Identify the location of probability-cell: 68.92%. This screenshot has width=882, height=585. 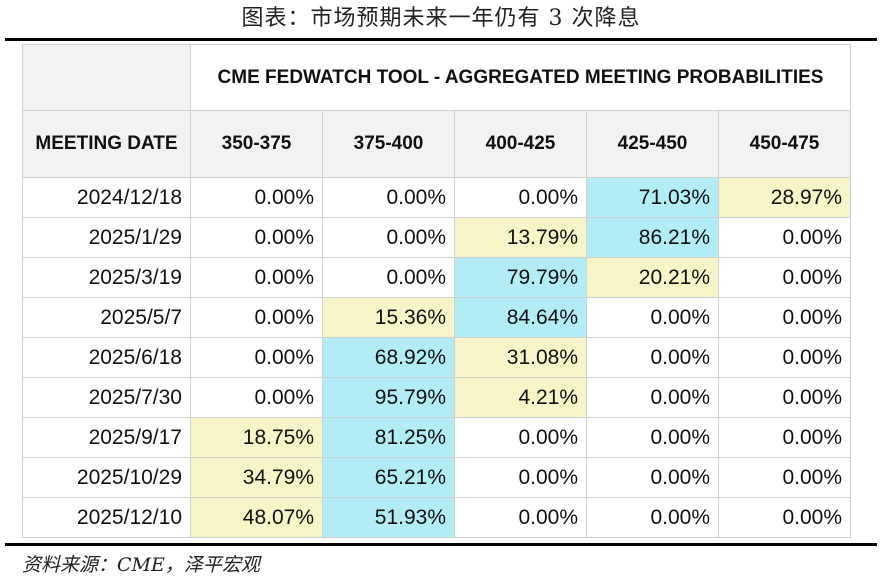
(388, 357).